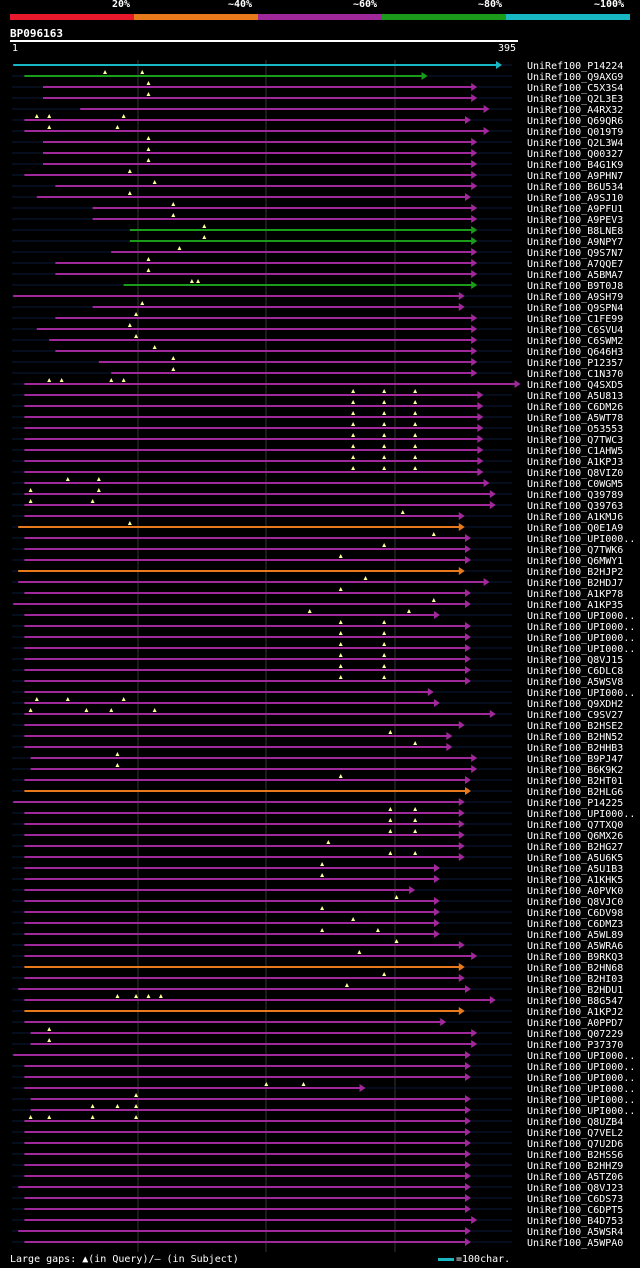 The image size is (640, 1268). What do you see at coordinates (575, 561) in the screenshot?
I see `hit-label: UniRef100_Q6MWY1` at bounding box center [575, 561].